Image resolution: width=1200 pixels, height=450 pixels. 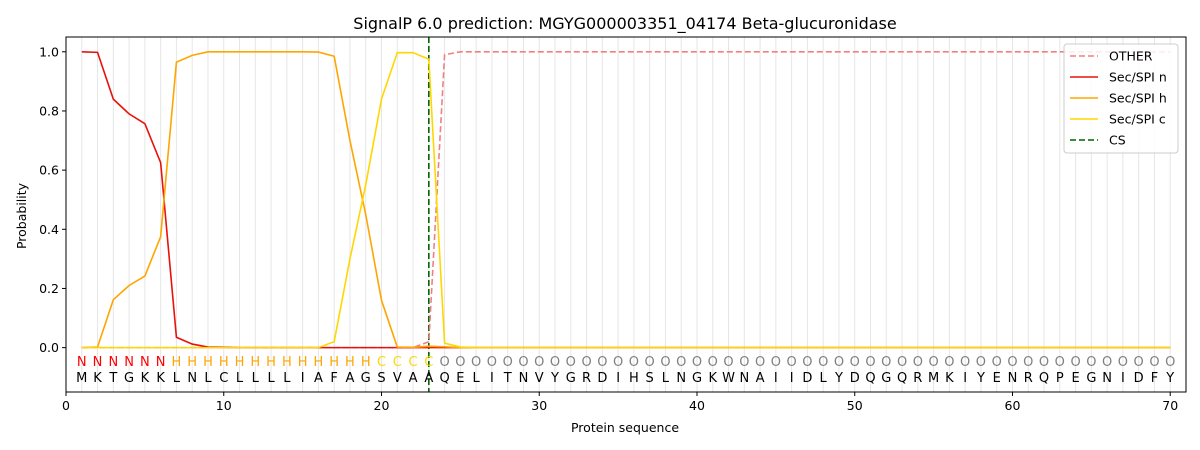 I want to click on legend-box, so click(x=1121, y=98).